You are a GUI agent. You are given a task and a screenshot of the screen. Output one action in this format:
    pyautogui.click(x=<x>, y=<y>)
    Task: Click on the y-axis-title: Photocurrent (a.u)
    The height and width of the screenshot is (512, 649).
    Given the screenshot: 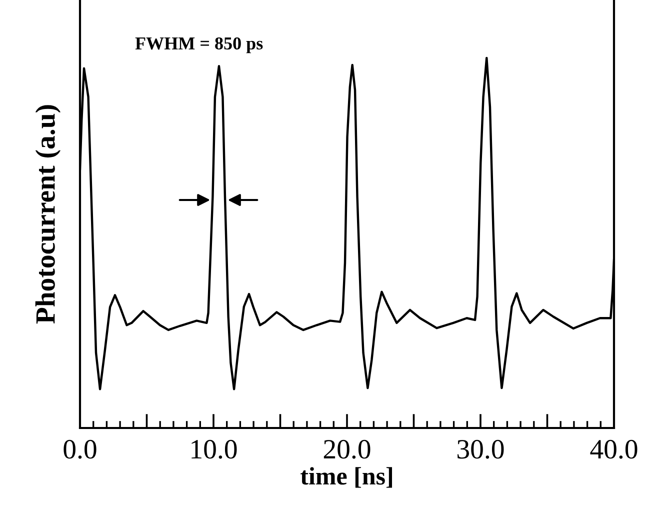 What is the action you would take?
    pyautogui.click(x=48, y=214)
    